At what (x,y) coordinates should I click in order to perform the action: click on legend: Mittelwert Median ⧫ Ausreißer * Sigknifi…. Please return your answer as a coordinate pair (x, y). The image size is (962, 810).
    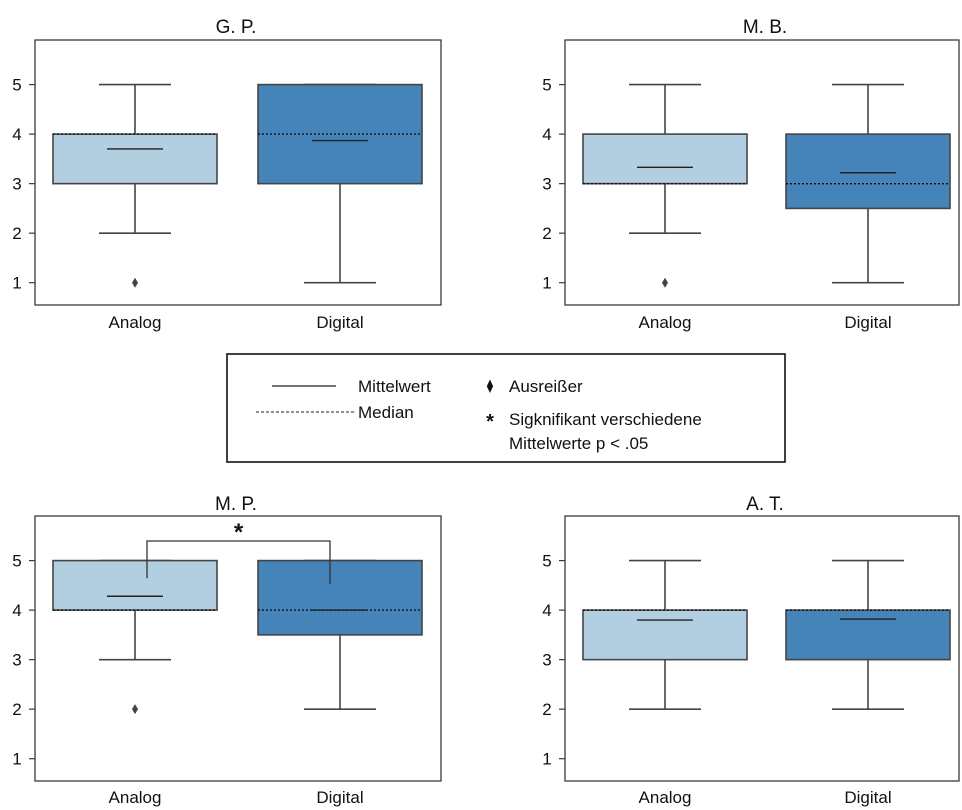
    Looking at the image, I should click on (506, 408).